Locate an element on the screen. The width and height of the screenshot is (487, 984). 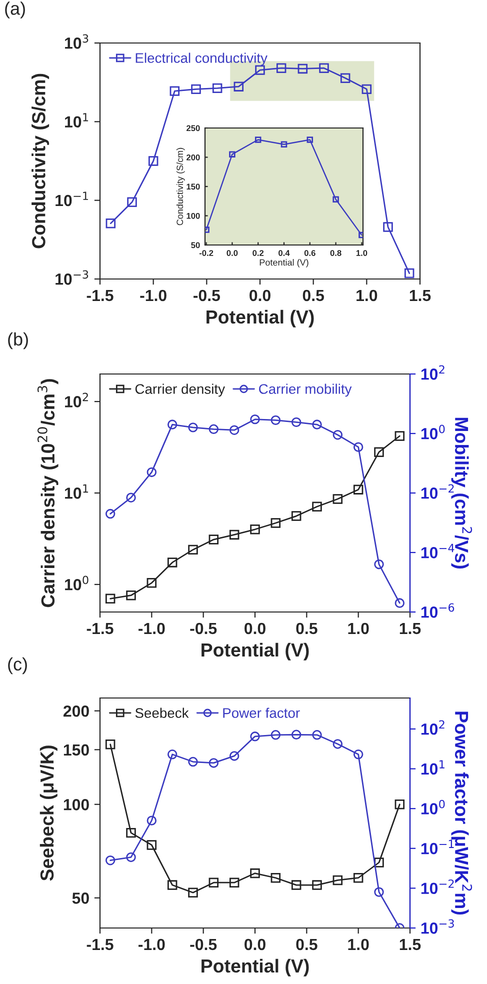
y-tick-label: 10$^{−1}$ is located at coordinates (72, 199).